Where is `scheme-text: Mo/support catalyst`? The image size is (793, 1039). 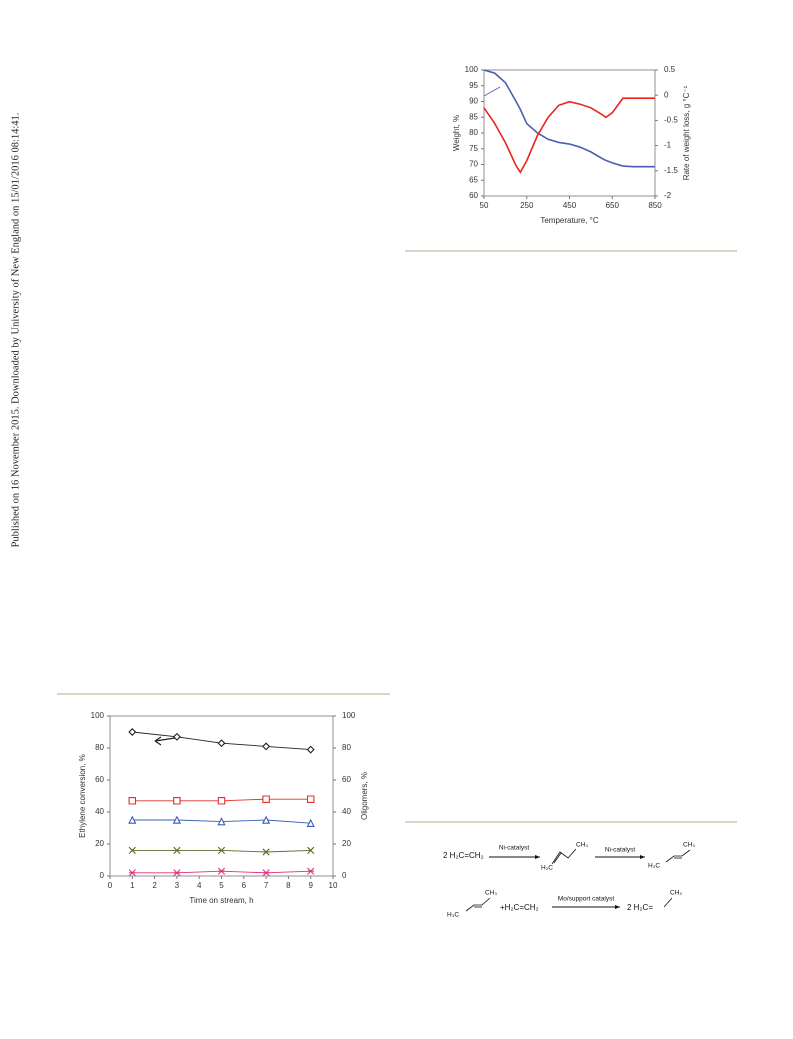 scheme-text: Mo/support catalyst is located at coordinates (586, 899).